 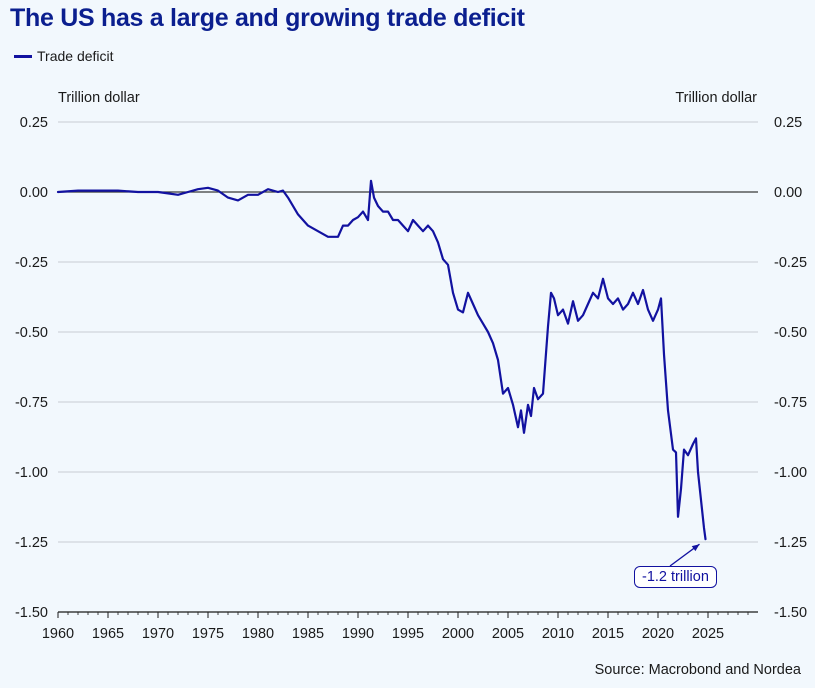 I want to click on y-tick-label-right: -1.50, so click(x=790, y=613).